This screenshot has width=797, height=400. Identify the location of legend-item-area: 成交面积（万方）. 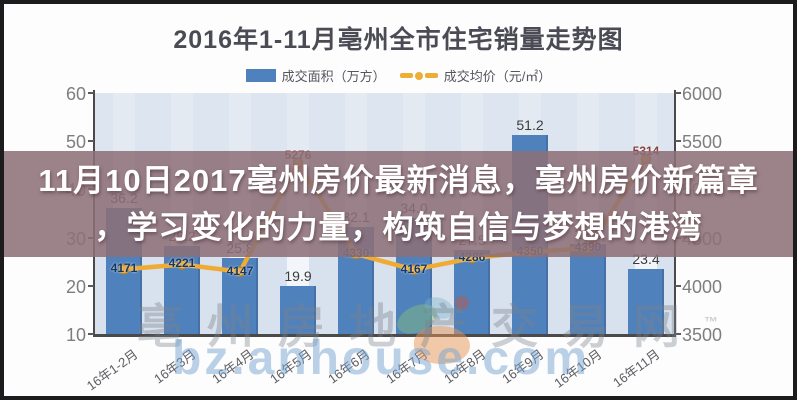
(315, 75).